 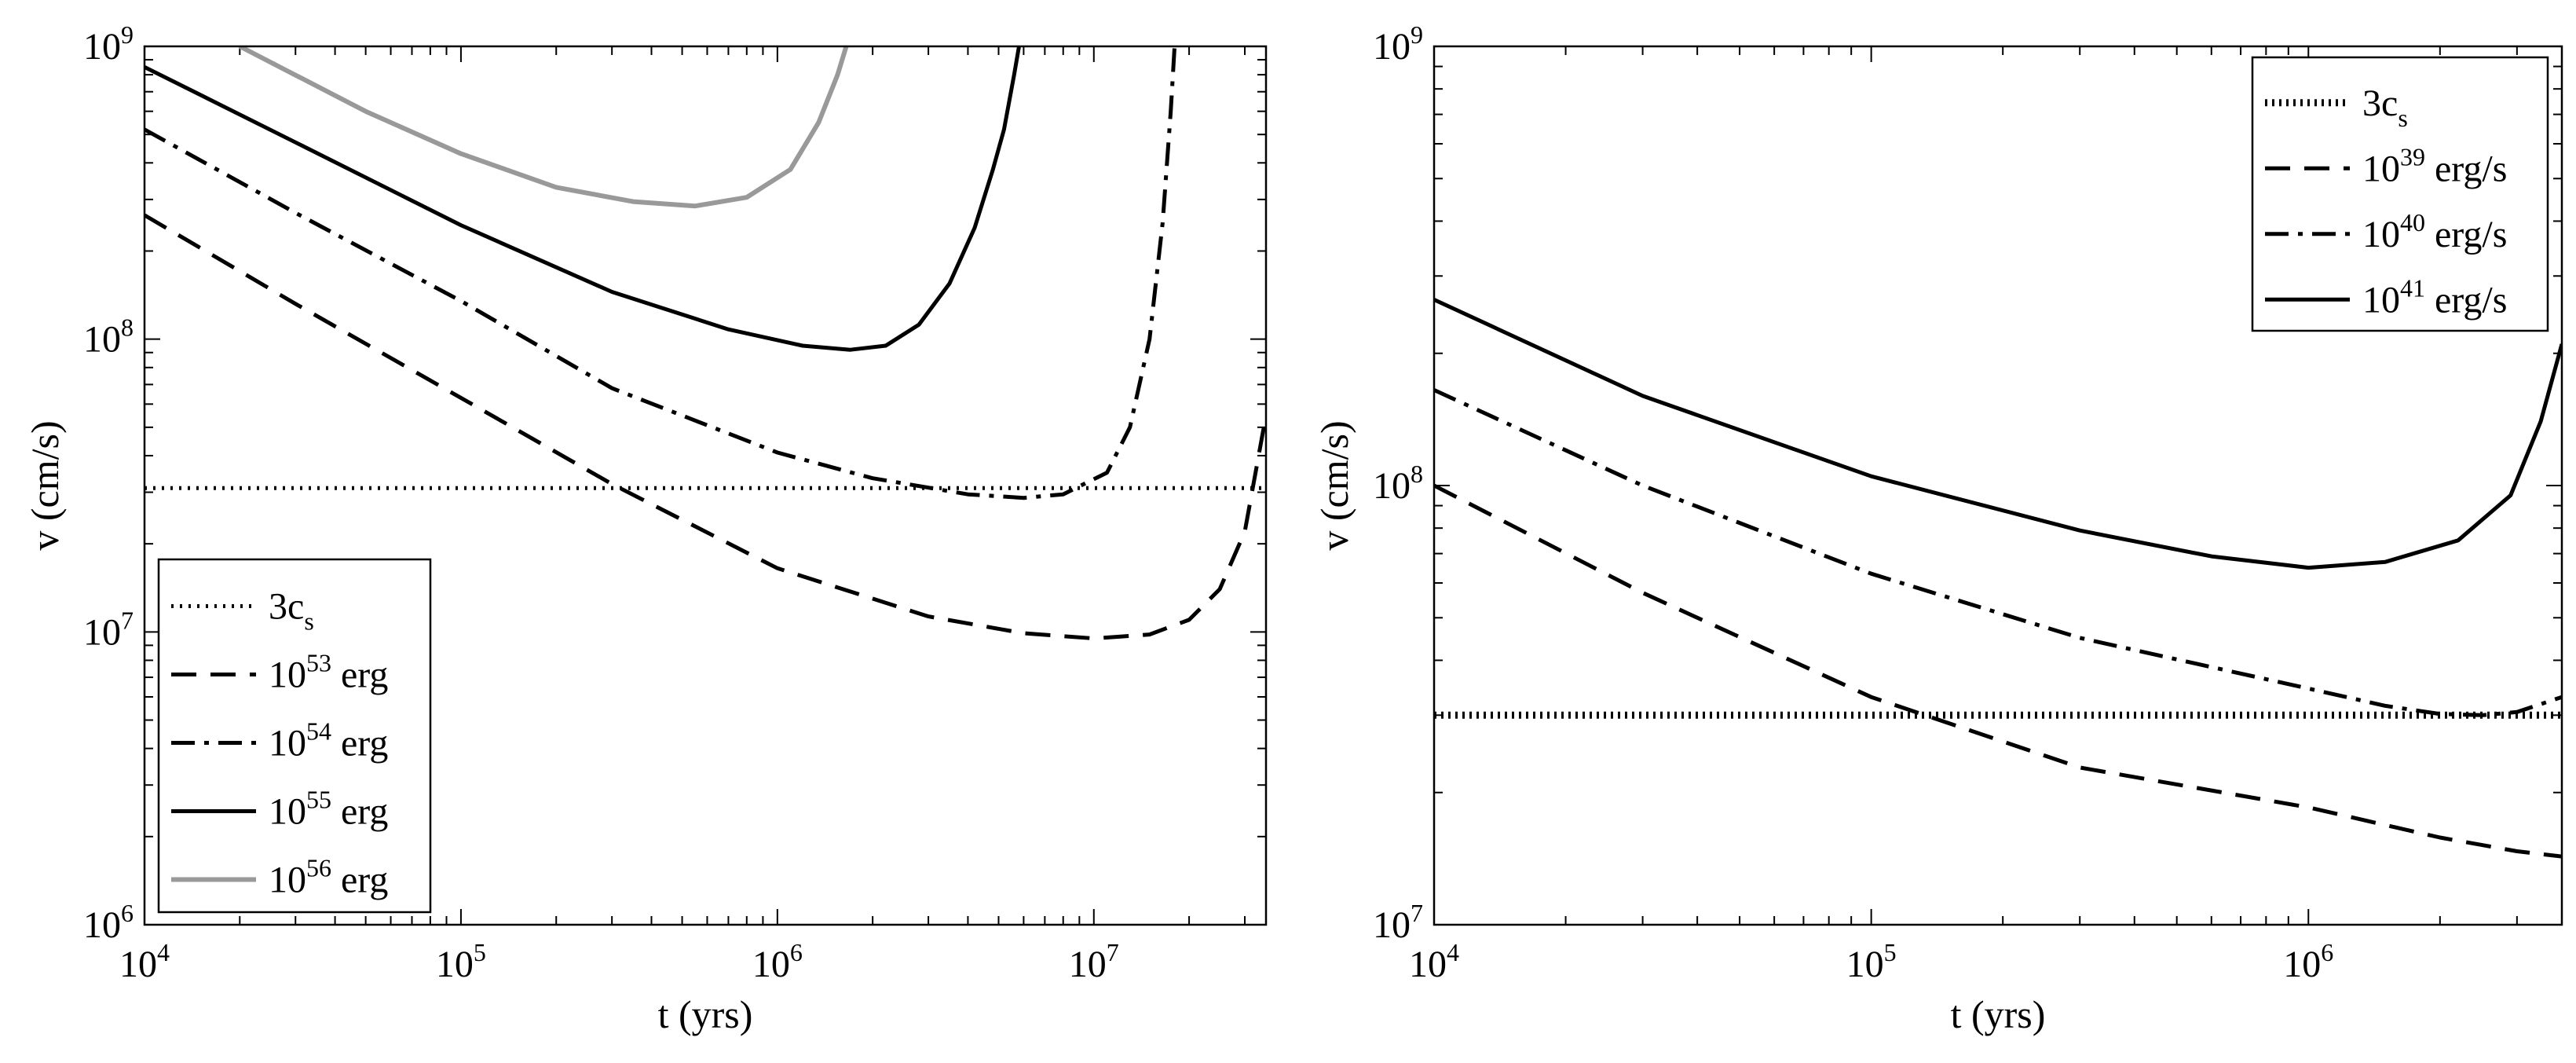 I want to click on legend-label-exponent: 54, so click(x=318, y=731).